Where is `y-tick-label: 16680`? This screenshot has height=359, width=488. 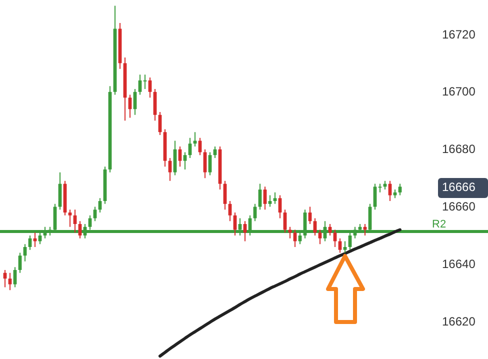 y-tick-label: 16680 is located at coordinates (459, 149).